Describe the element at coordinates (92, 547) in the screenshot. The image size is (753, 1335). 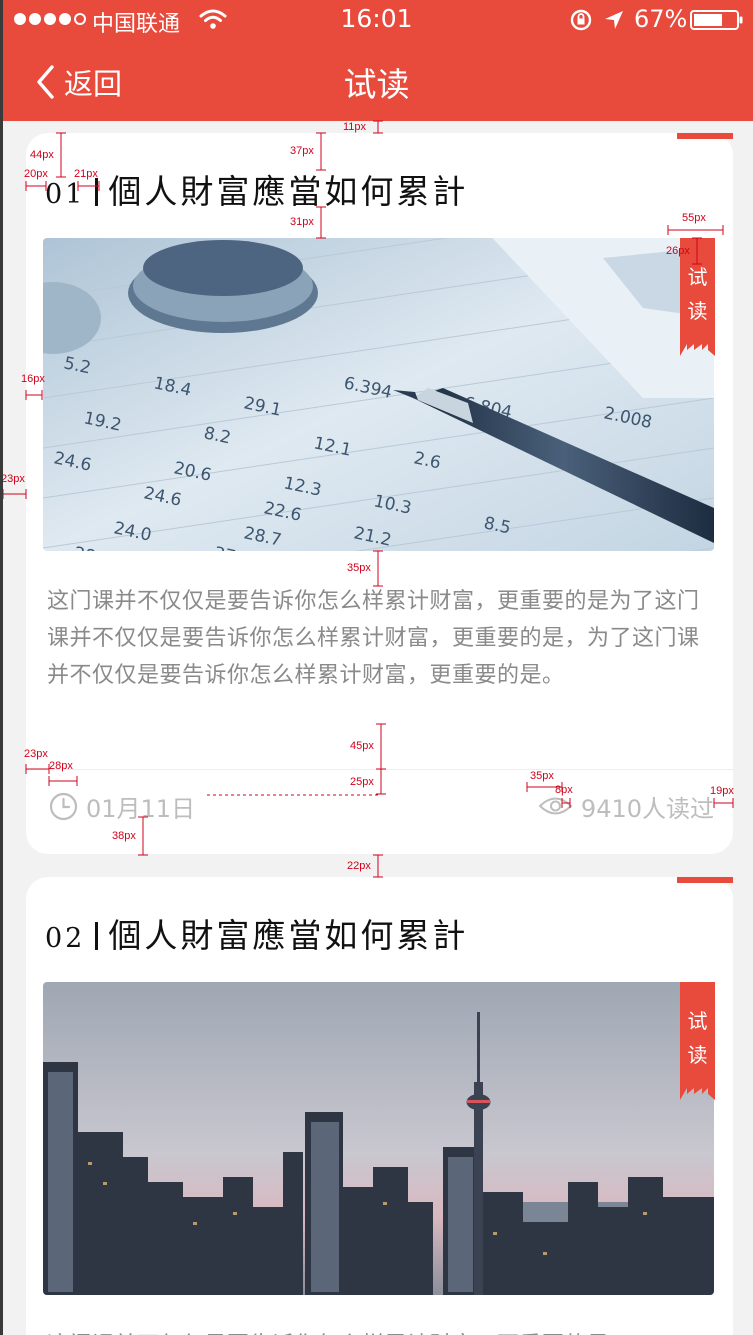
I see `svg-text: 28.7` at that location.